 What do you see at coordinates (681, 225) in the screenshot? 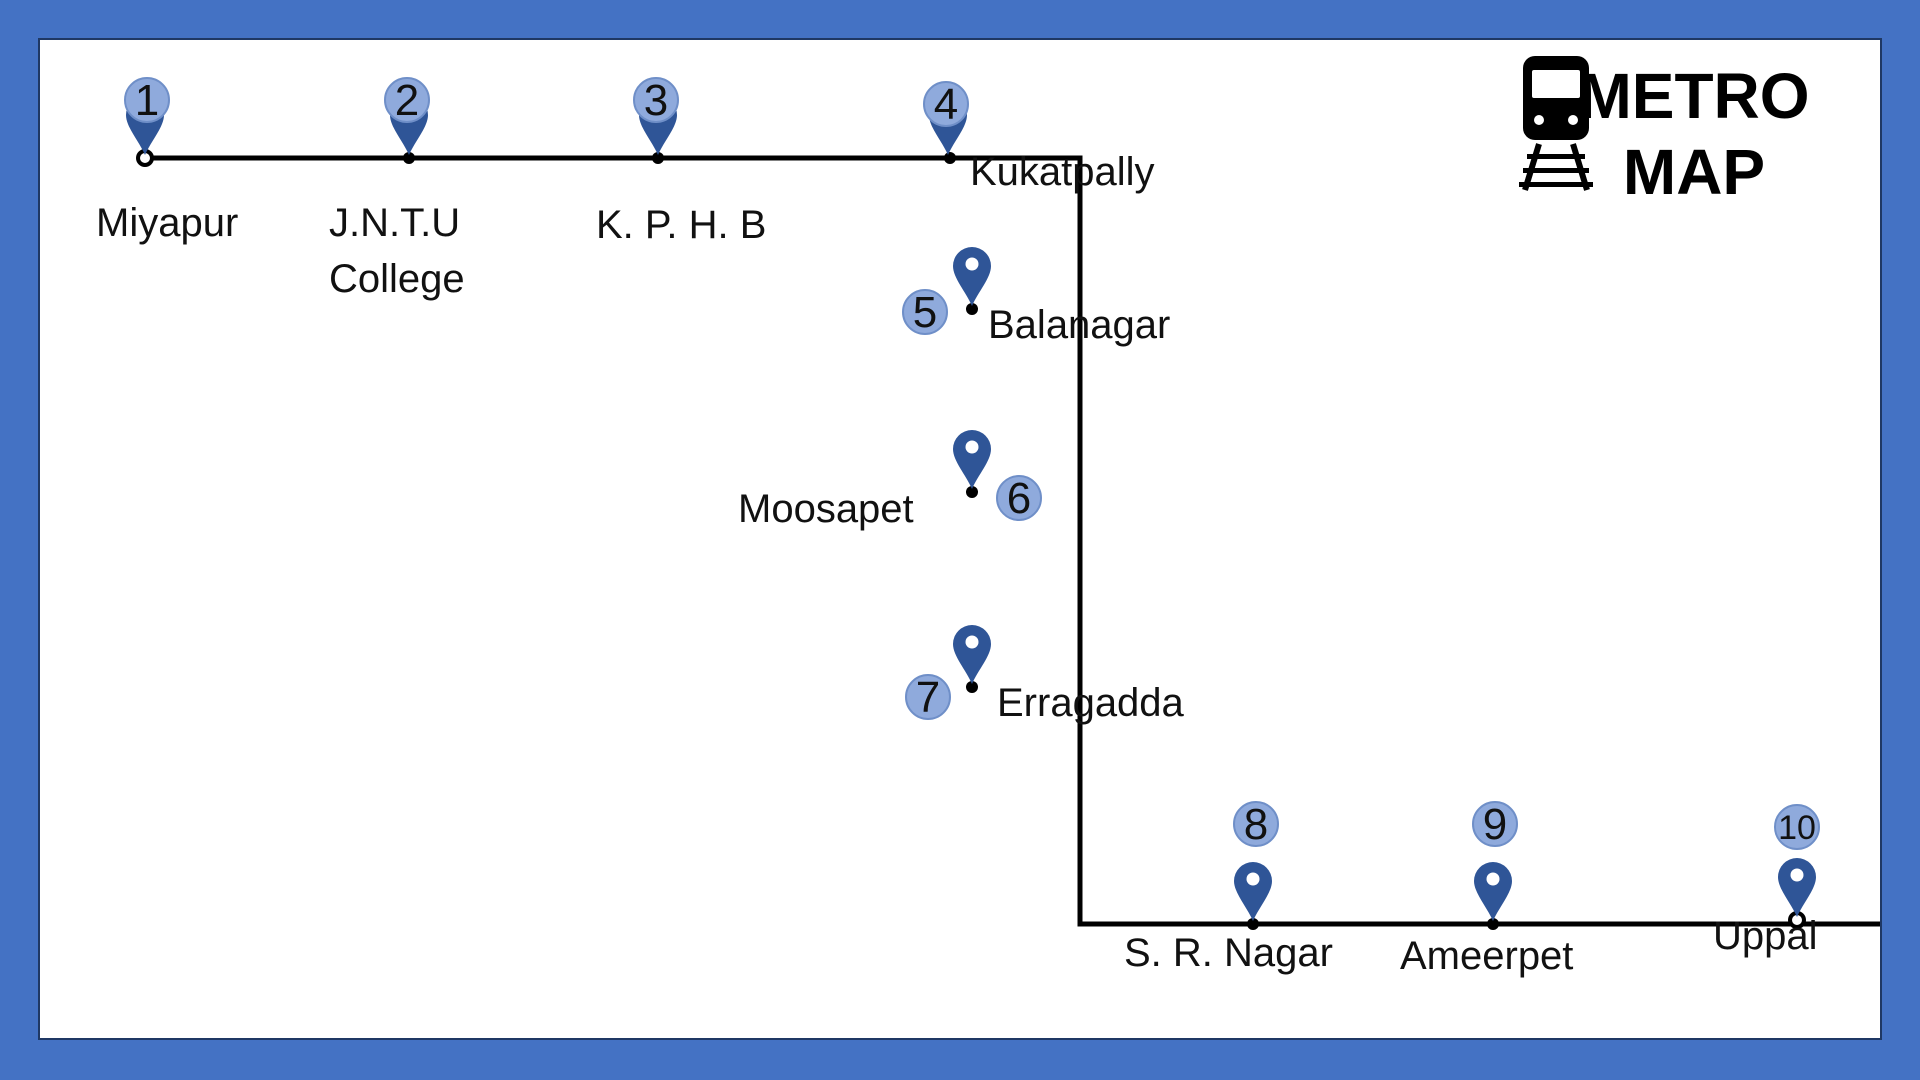
I see `station-label-kphb: K. P. H. B` at bounding box center [681, 225].